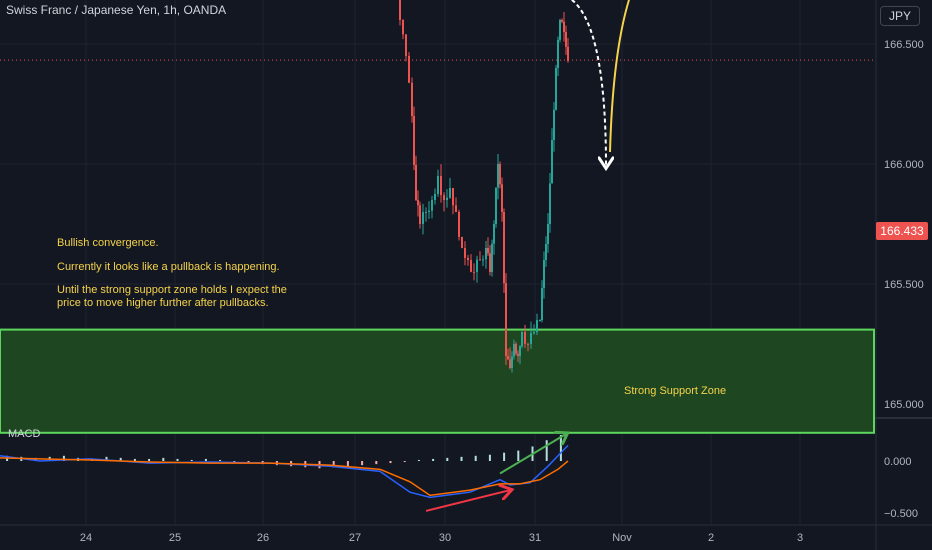 This screenshot has height=550, width=932. I want to click on x-tick-label: 27, so click(355, 538).